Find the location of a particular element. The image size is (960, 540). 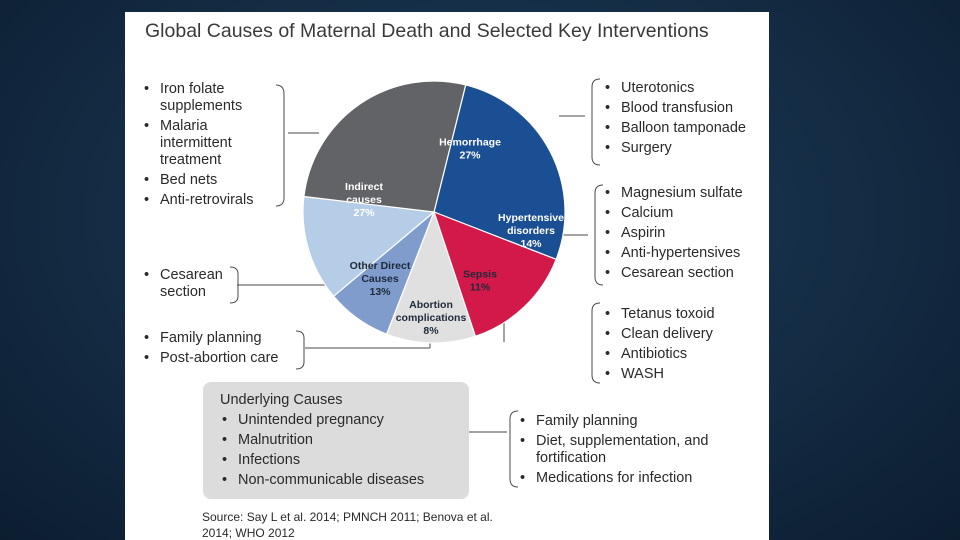

underlying-causes-title: Underlying Causes is located at coordinates (281, 400).